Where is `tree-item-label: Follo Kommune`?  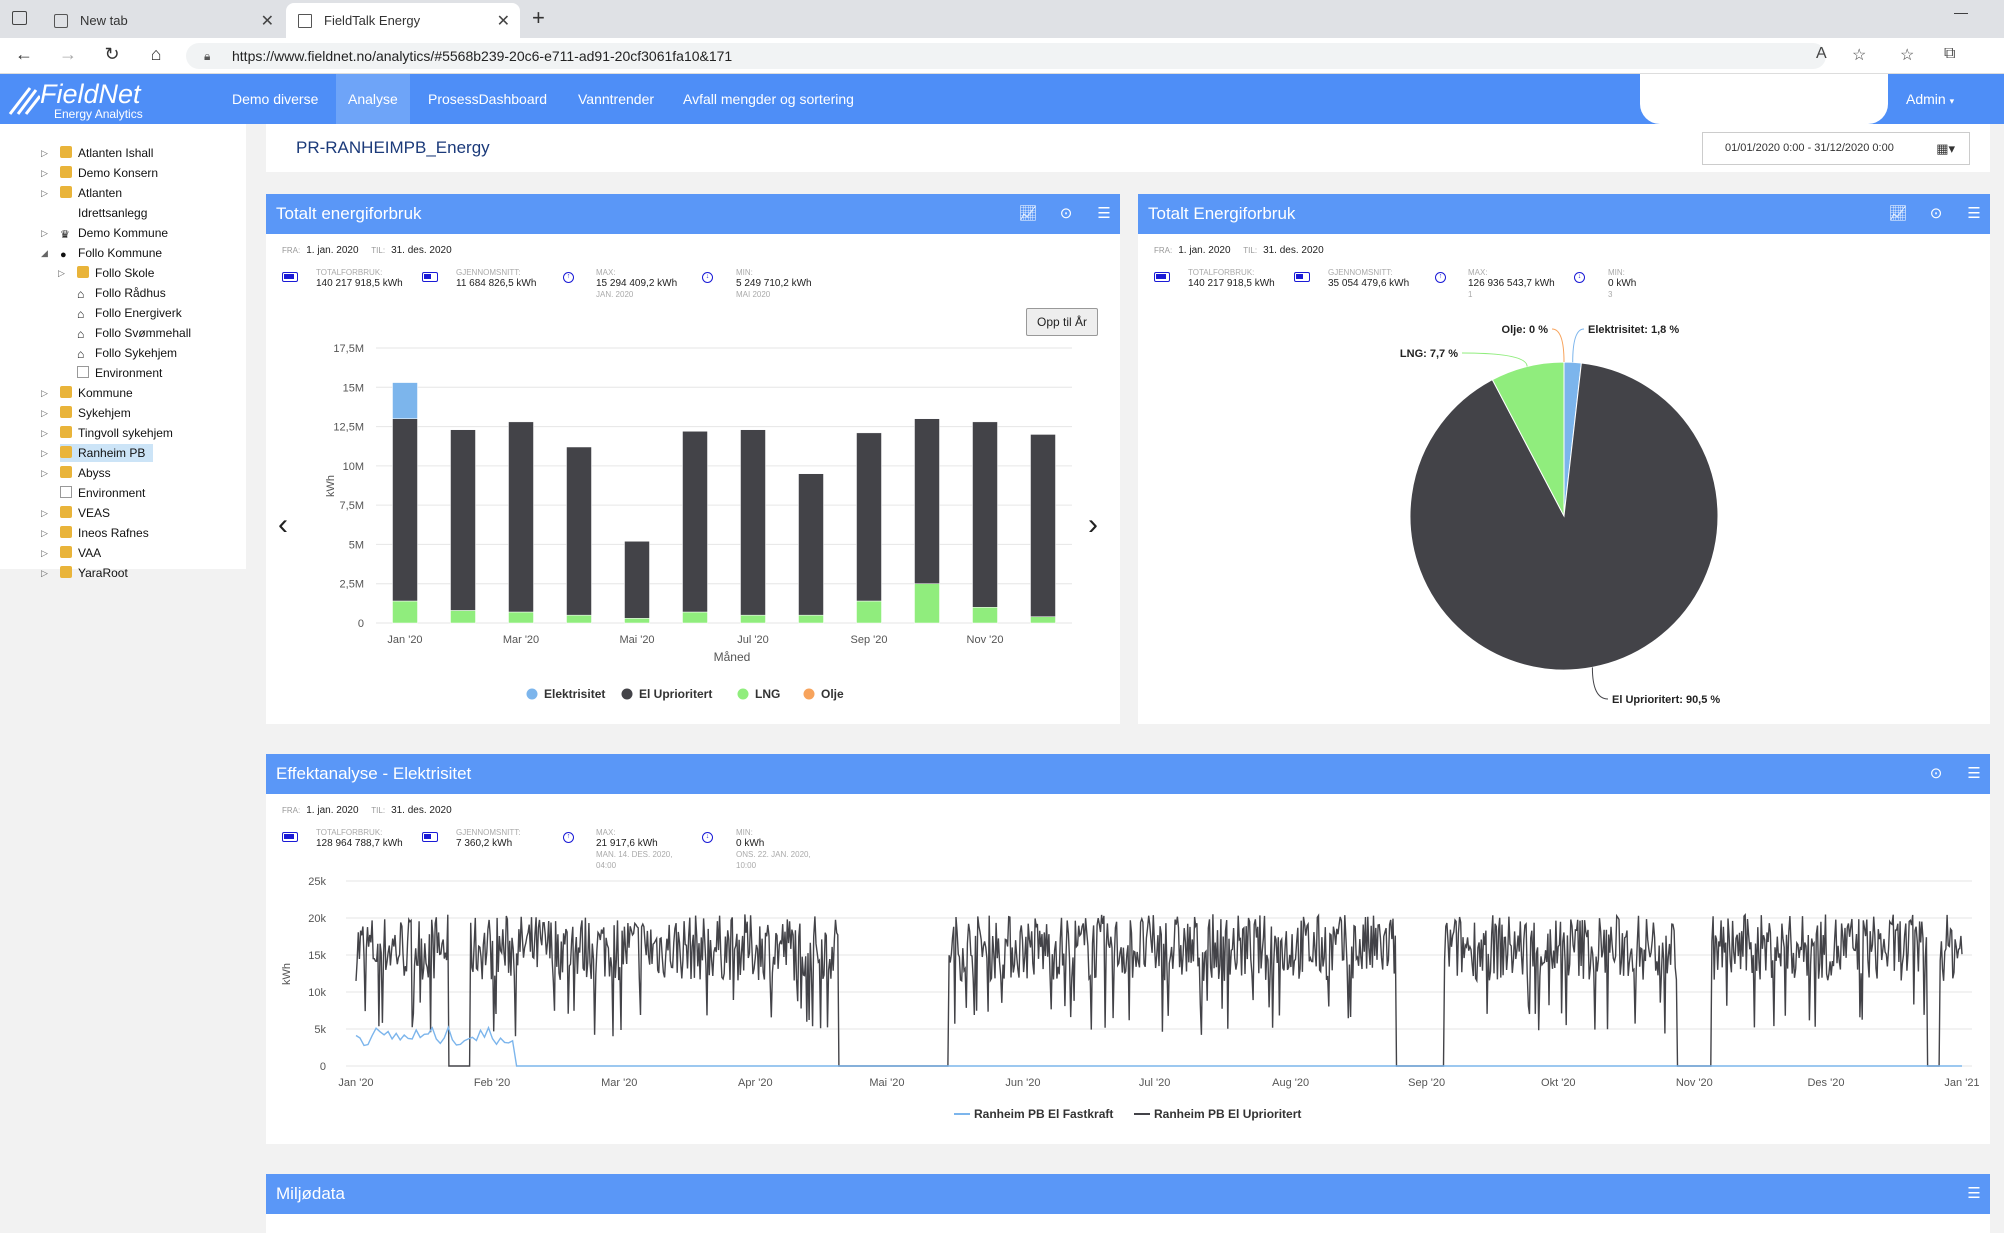
tree-item-label: Follo Kommune is located at coordinates (120, 253).